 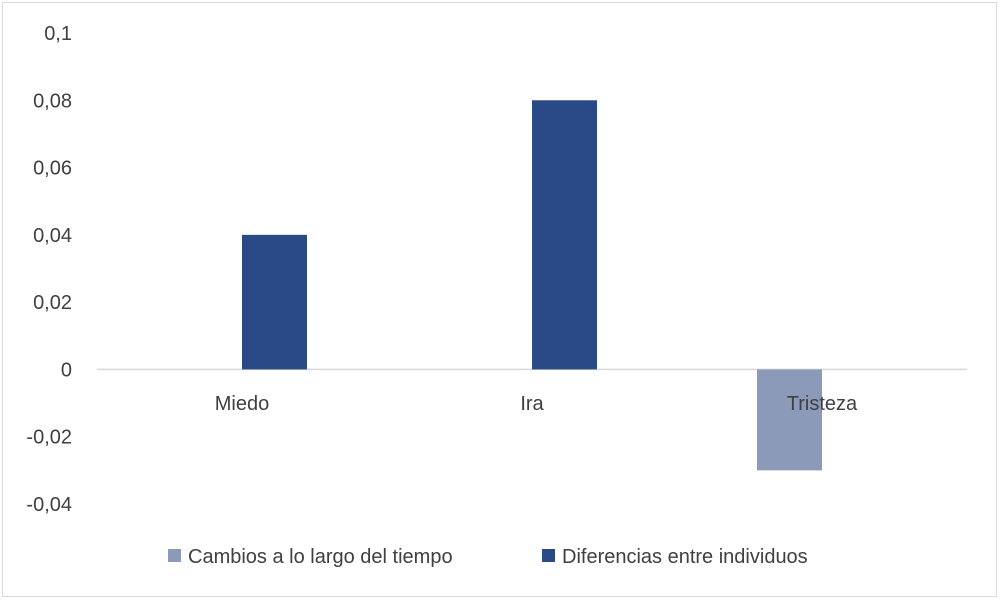 I want to click on y-tick-label: 0, so click(x=66, y=370).